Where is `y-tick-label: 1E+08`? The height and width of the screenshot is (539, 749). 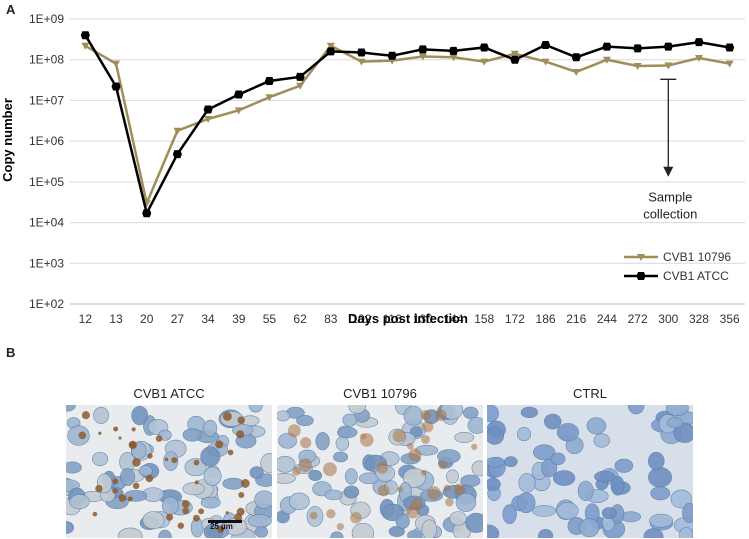
y-tick-label: 1E+08 is located at coordinates (46, 60).